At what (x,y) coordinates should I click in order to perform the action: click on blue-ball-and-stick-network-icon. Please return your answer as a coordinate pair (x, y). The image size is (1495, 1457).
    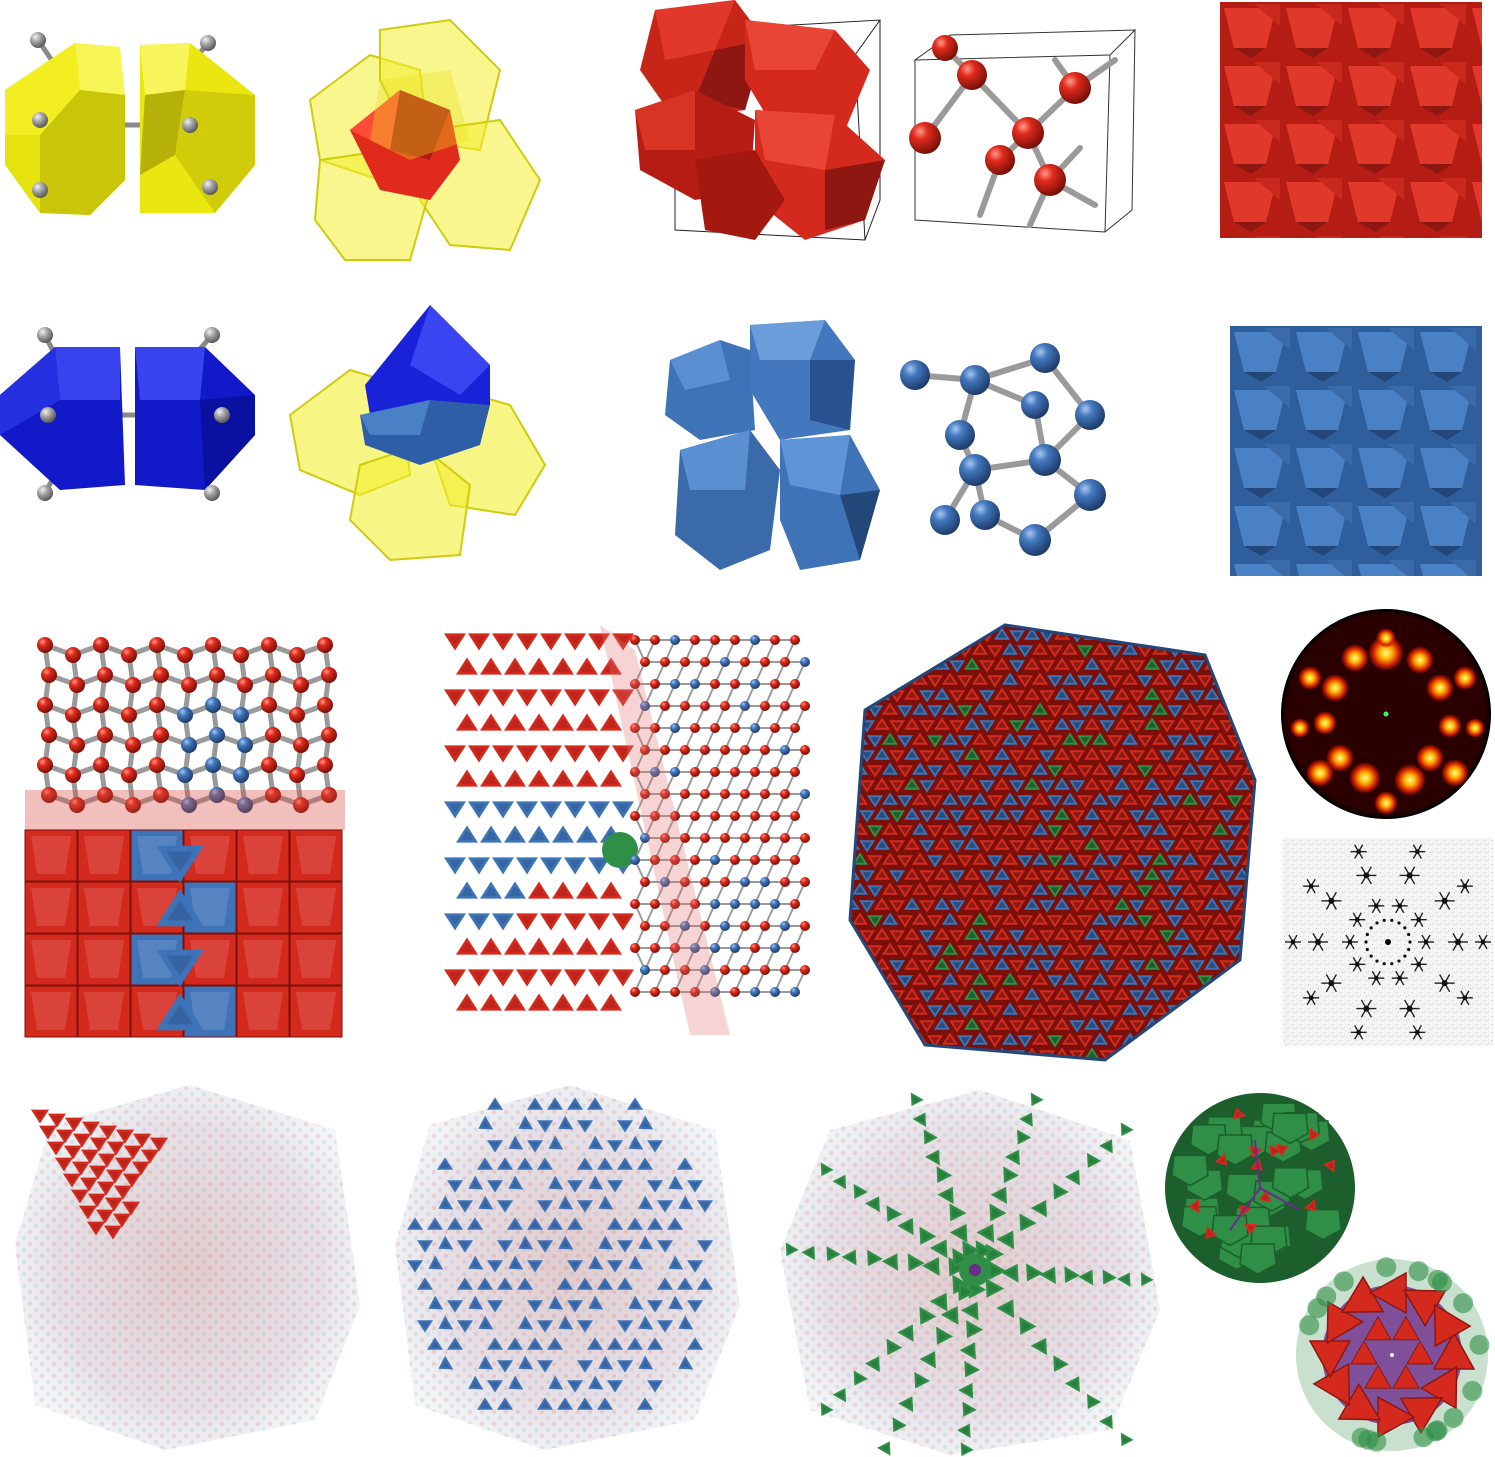
    Looking at the image, I should click on (1007, 450).